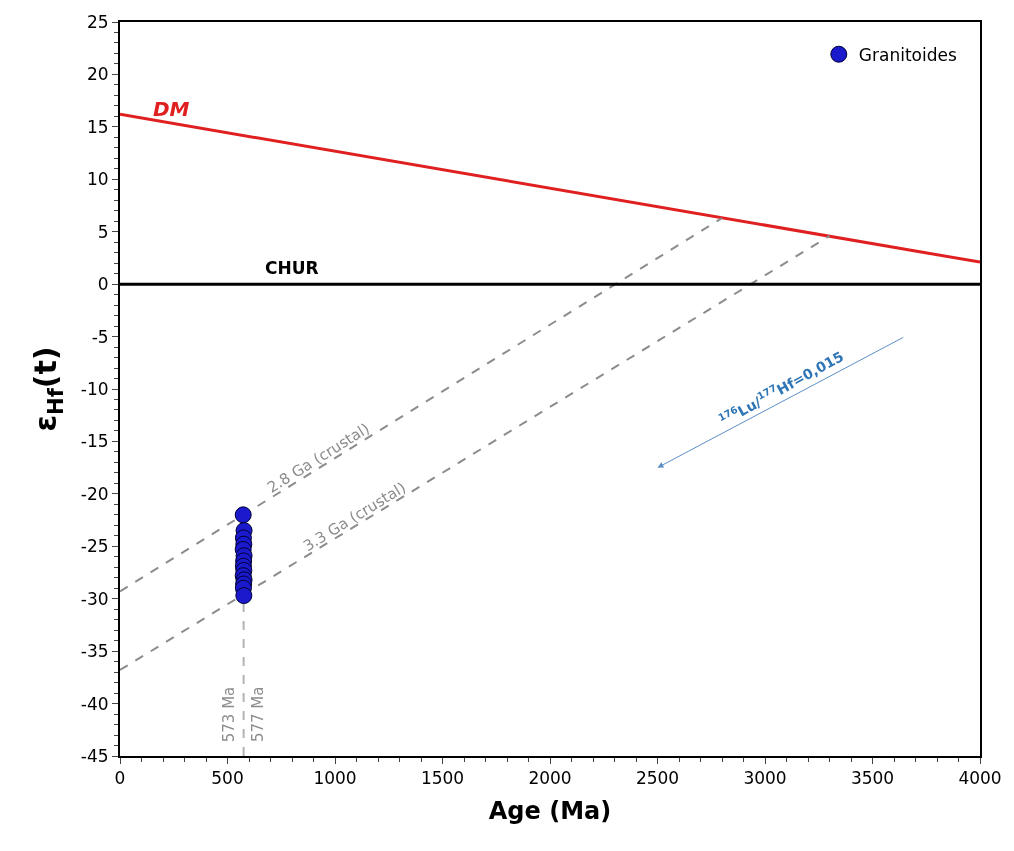  What do you see at coordinates (335, 778) in the screenshot?
I see `x-tick-label: 1000` at bounding box center [335, 778].